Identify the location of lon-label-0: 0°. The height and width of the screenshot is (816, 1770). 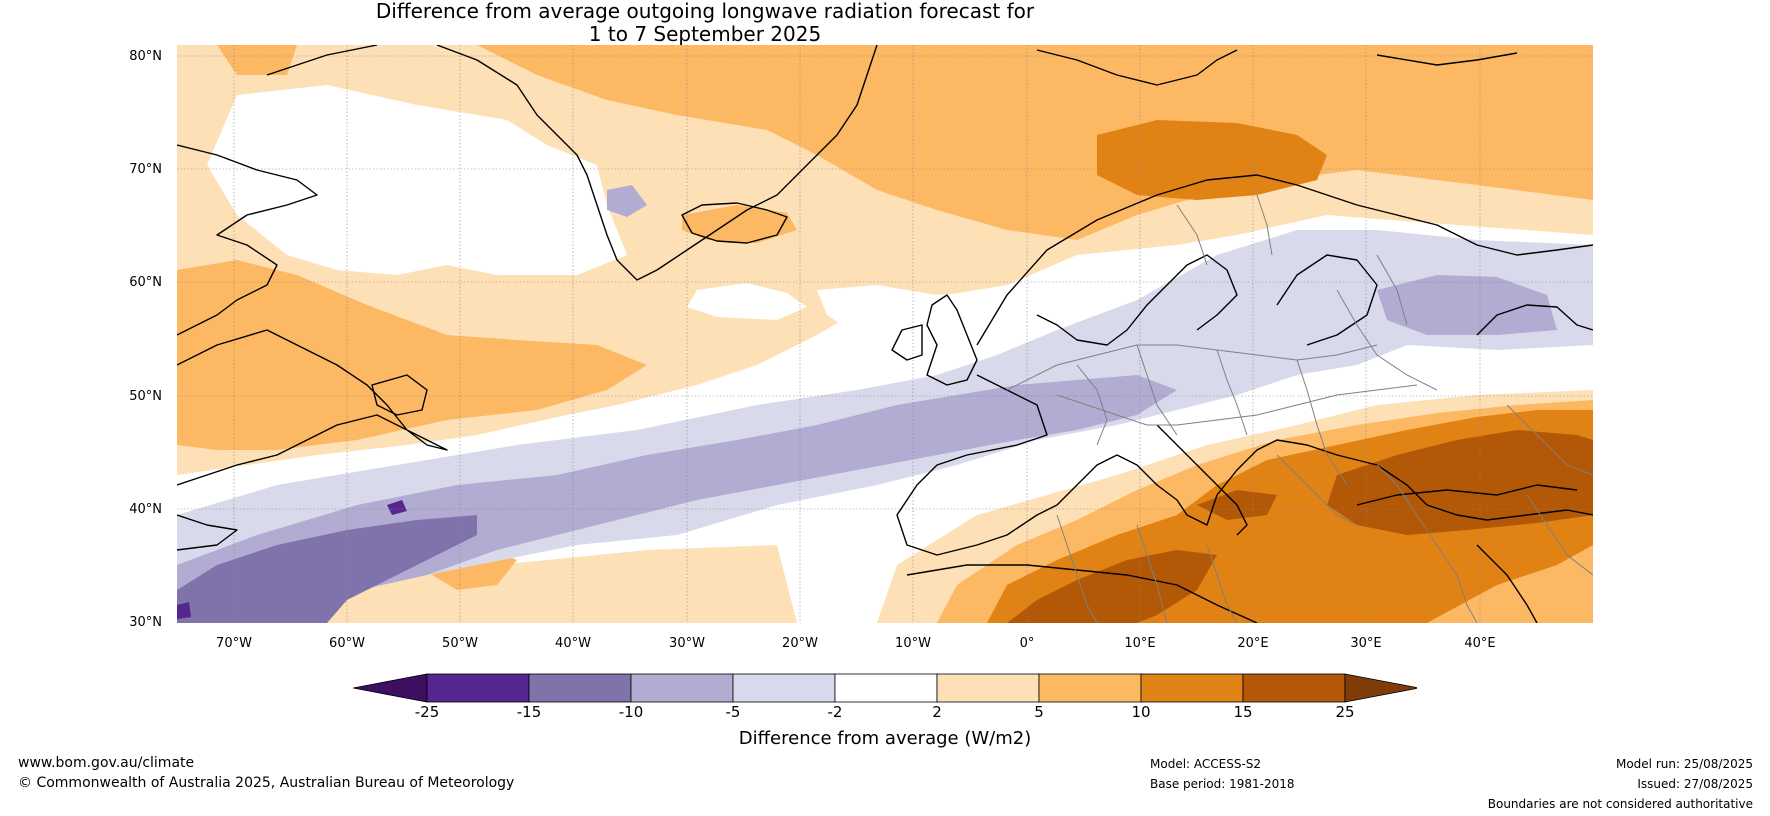
(1027, 643).